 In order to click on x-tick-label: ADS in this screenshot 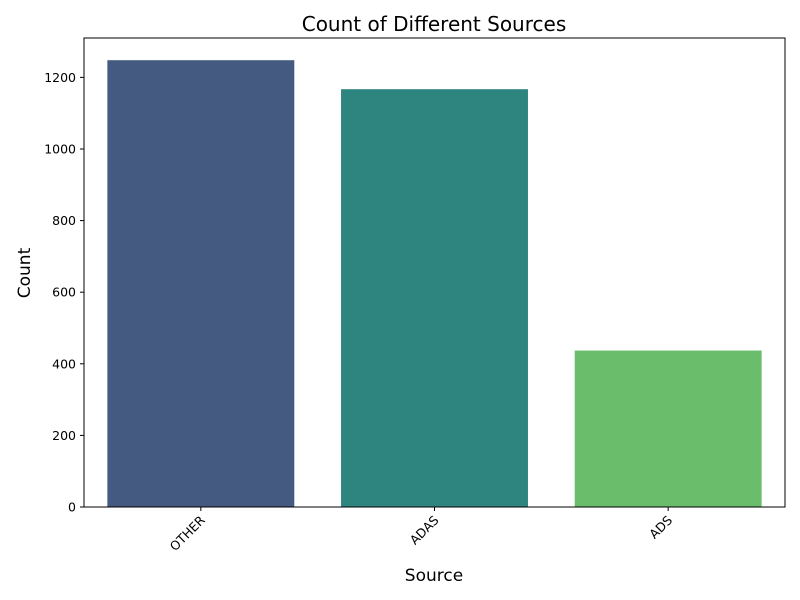, I will do `click(660, 526)`.